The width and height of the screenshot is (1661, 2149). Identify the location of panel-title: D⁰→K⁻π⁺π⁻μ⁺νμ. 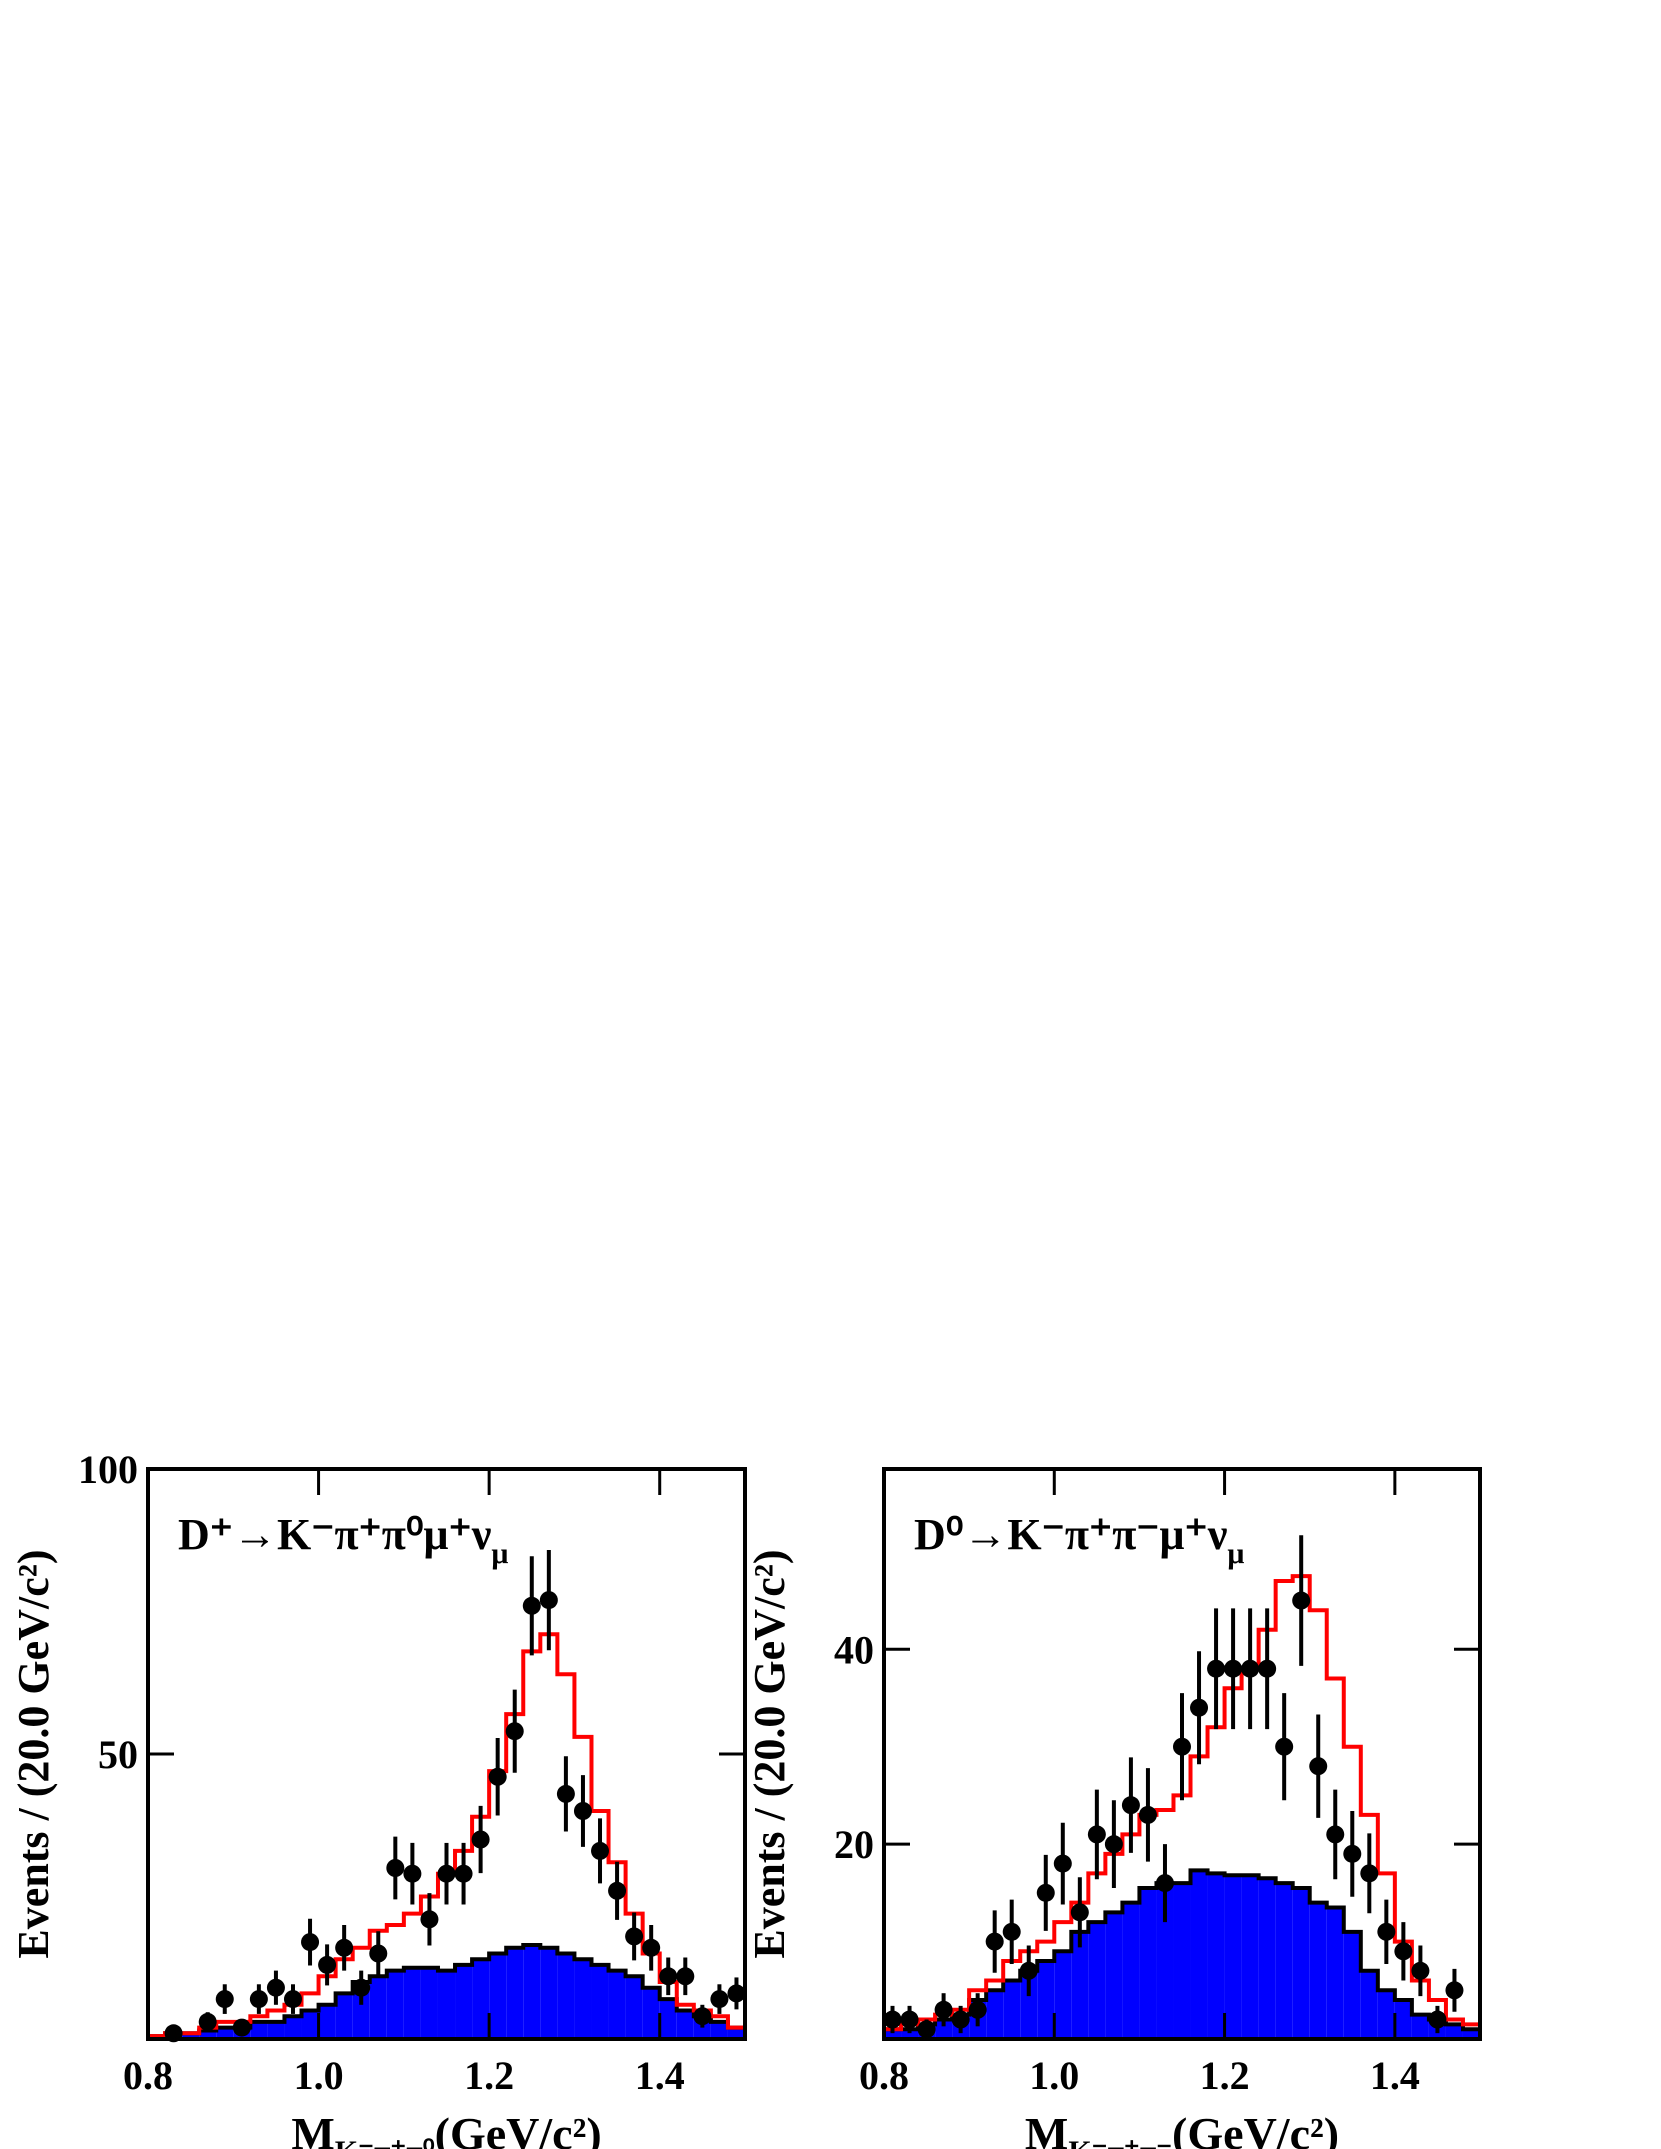
(1079, 1540).